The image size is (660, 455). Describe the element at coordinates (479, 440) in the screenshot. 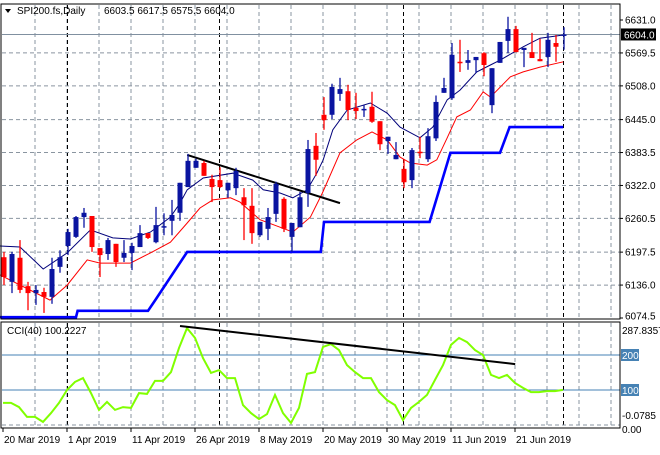

I see `date-tick-label: 11 Jun 2019` at that location.